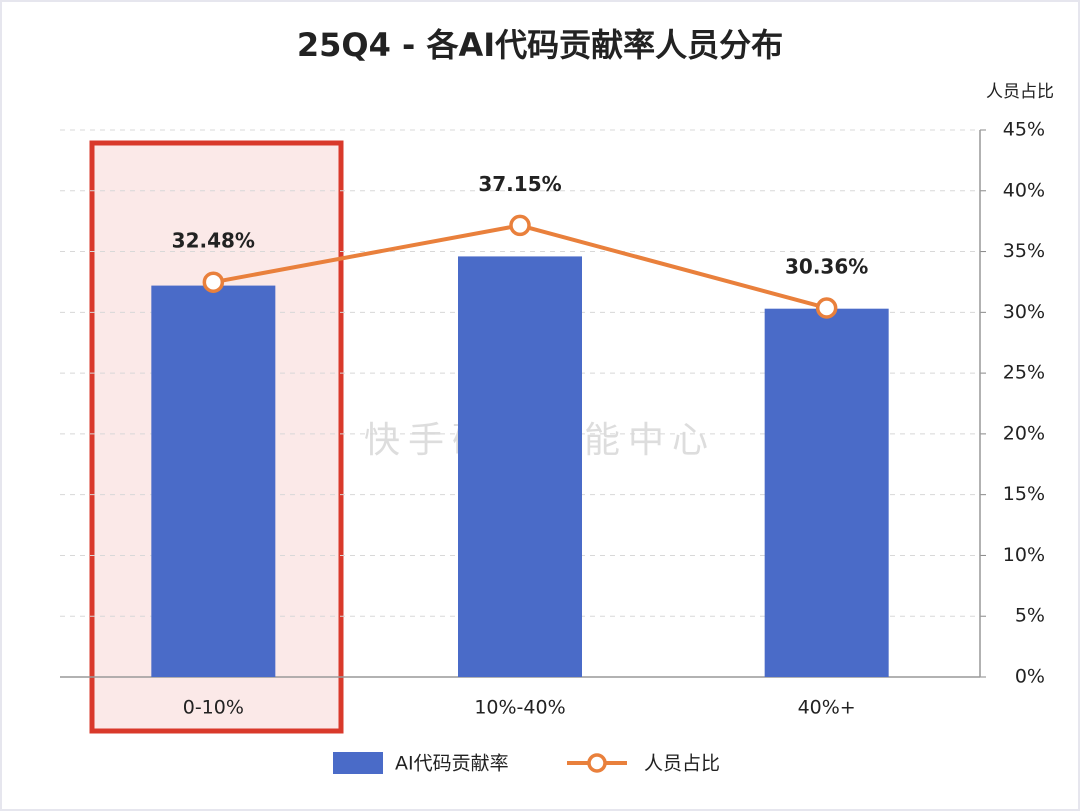  Describe the element at coordinates (519, 184) in the screenshot. I see `data-label: 37.15%` at that location.